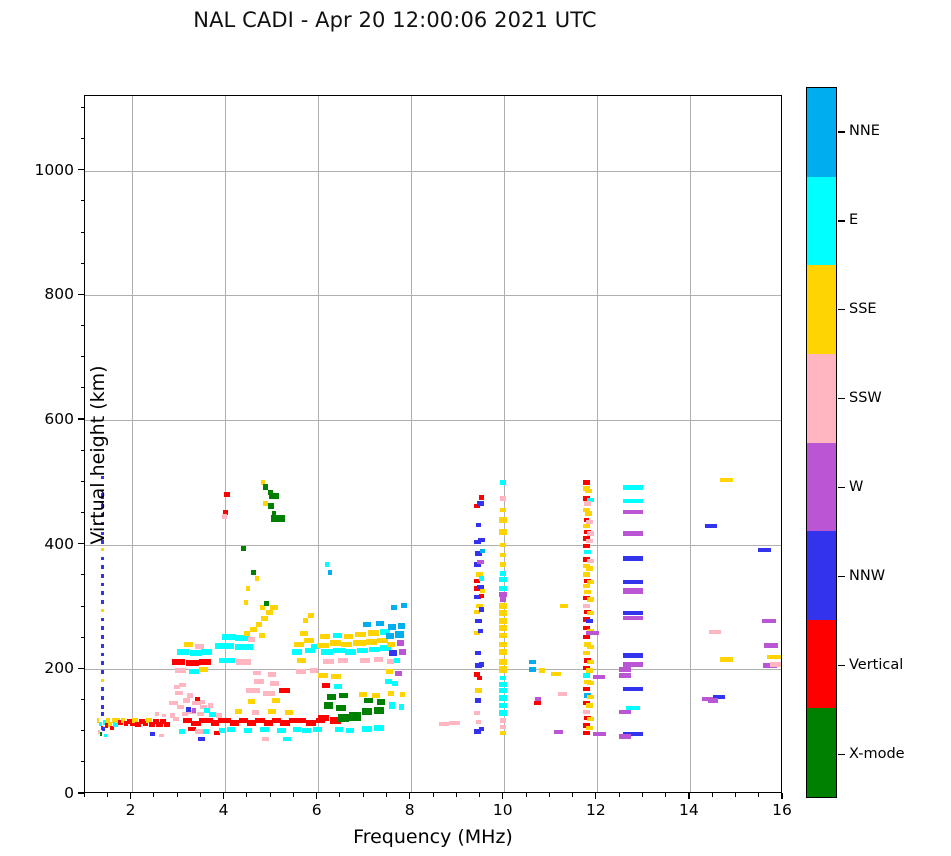 The width and height of the screenshot is (951, 856). Describe the element at coordinates (130, 796) in the screenshot. I see `x-tick-mark` at that location.